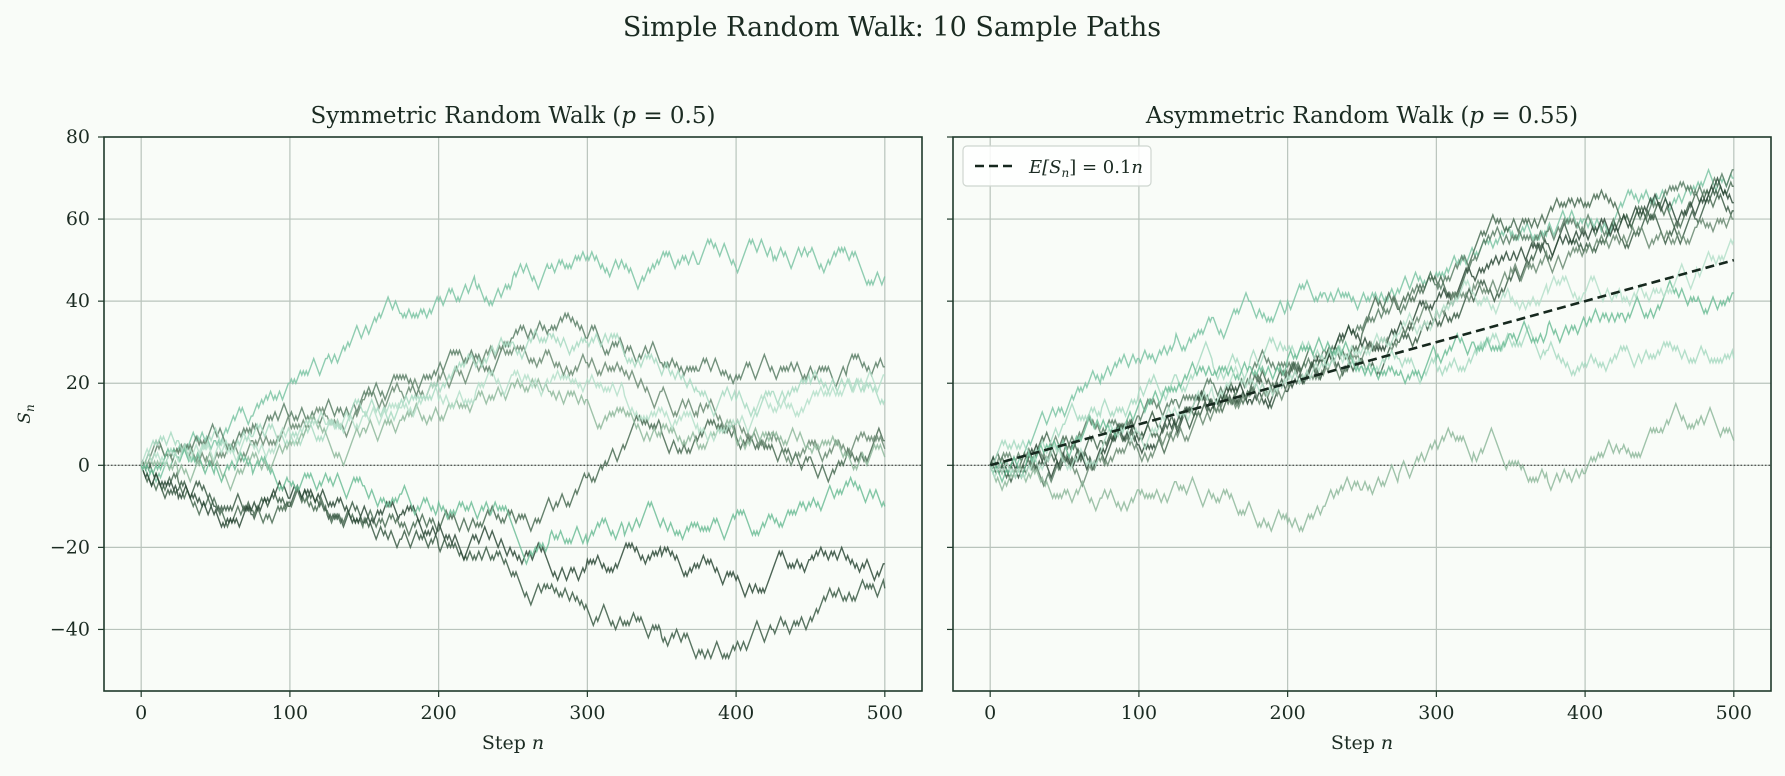 Image resolution: width=1785 pixels, height=776 pixels. I want to click on panel-title: Symmetric Random Walk (p = 0.5), so click(513, 116).